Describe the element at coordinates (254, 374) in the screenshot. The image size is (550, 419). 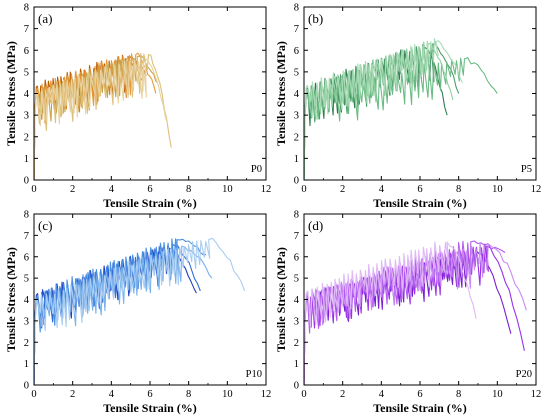
I see `sample-tag: P10` at that location.